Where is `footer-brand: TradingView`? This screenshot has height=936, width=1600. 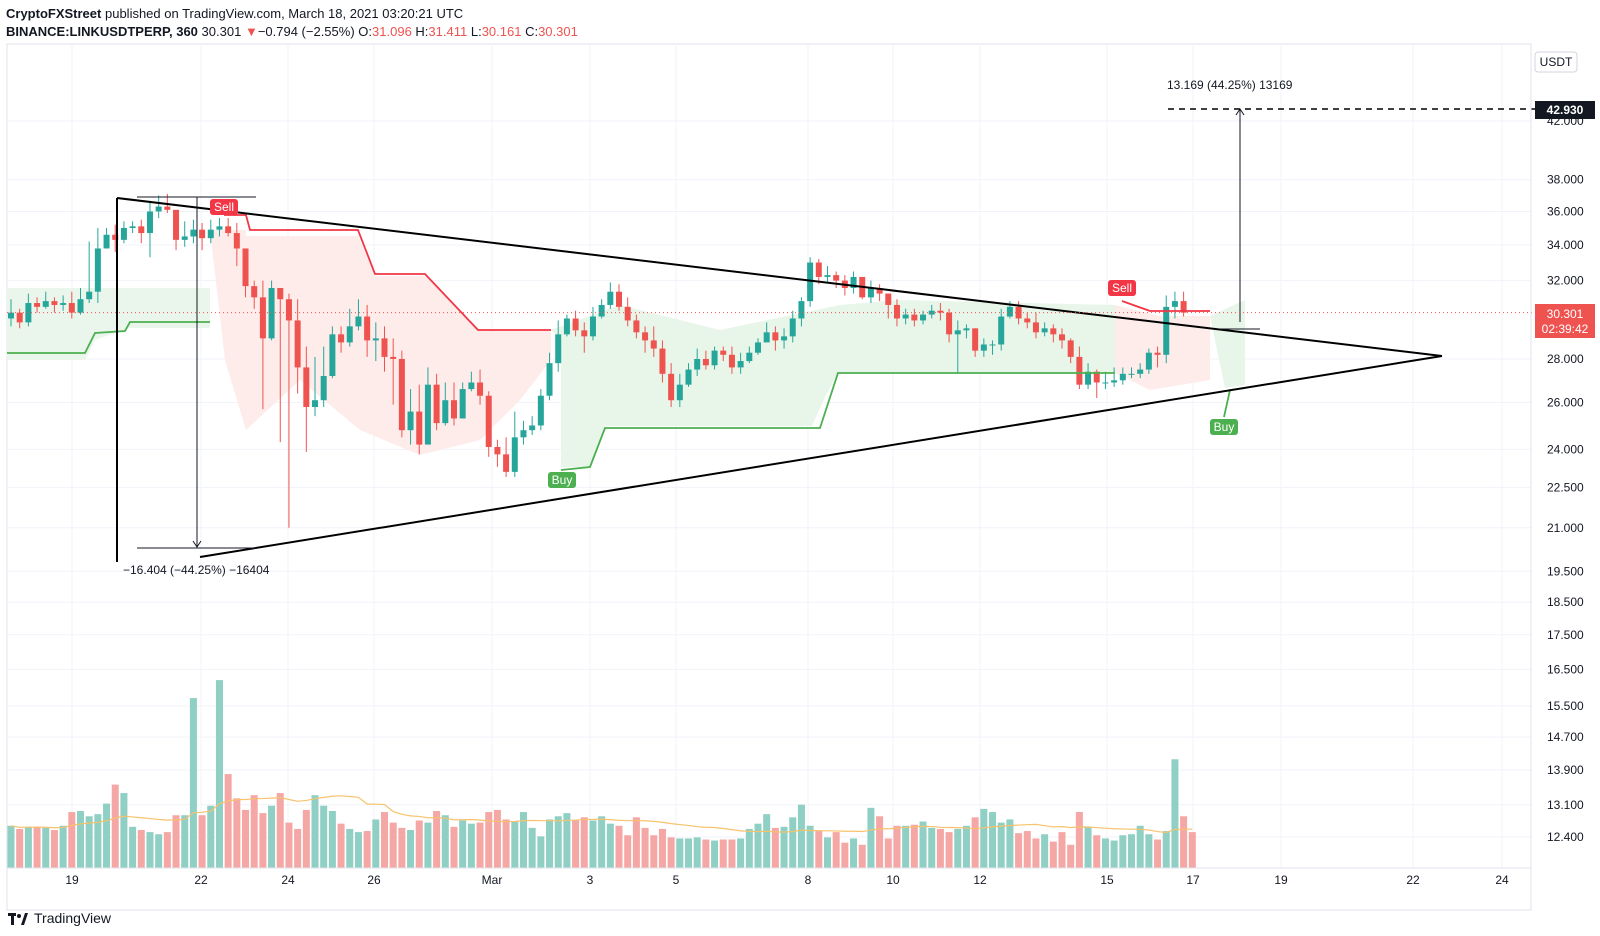
footer-brand: TradingView is located at coordinates (59, 918).